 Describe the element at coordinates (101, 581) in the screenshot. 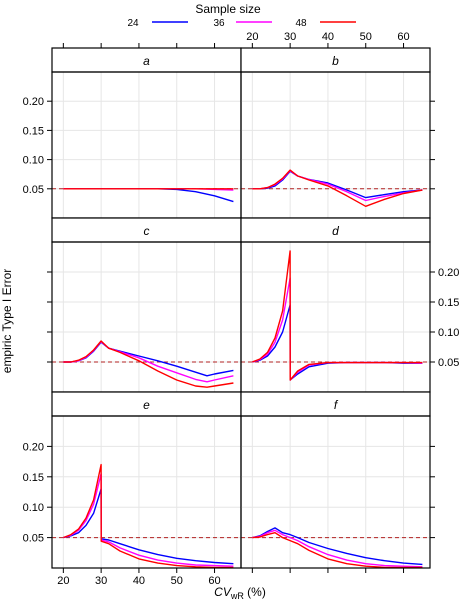

I see `x-tick-label-bottom: 30` at that location.